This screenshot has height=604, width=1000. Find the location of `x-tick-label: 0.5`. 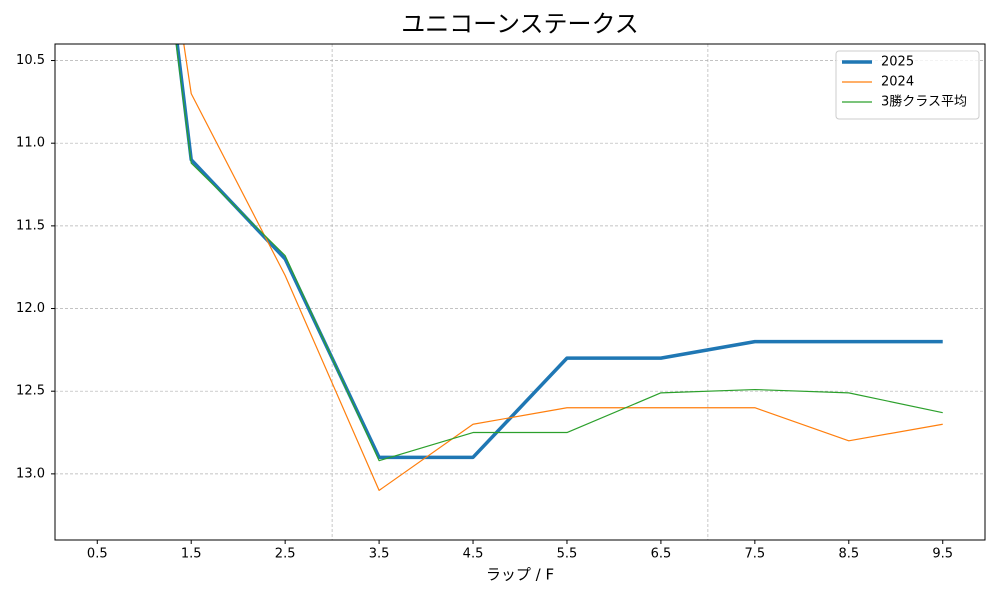

x-tick-label: 0.5 is located at coordinates (97, 554).